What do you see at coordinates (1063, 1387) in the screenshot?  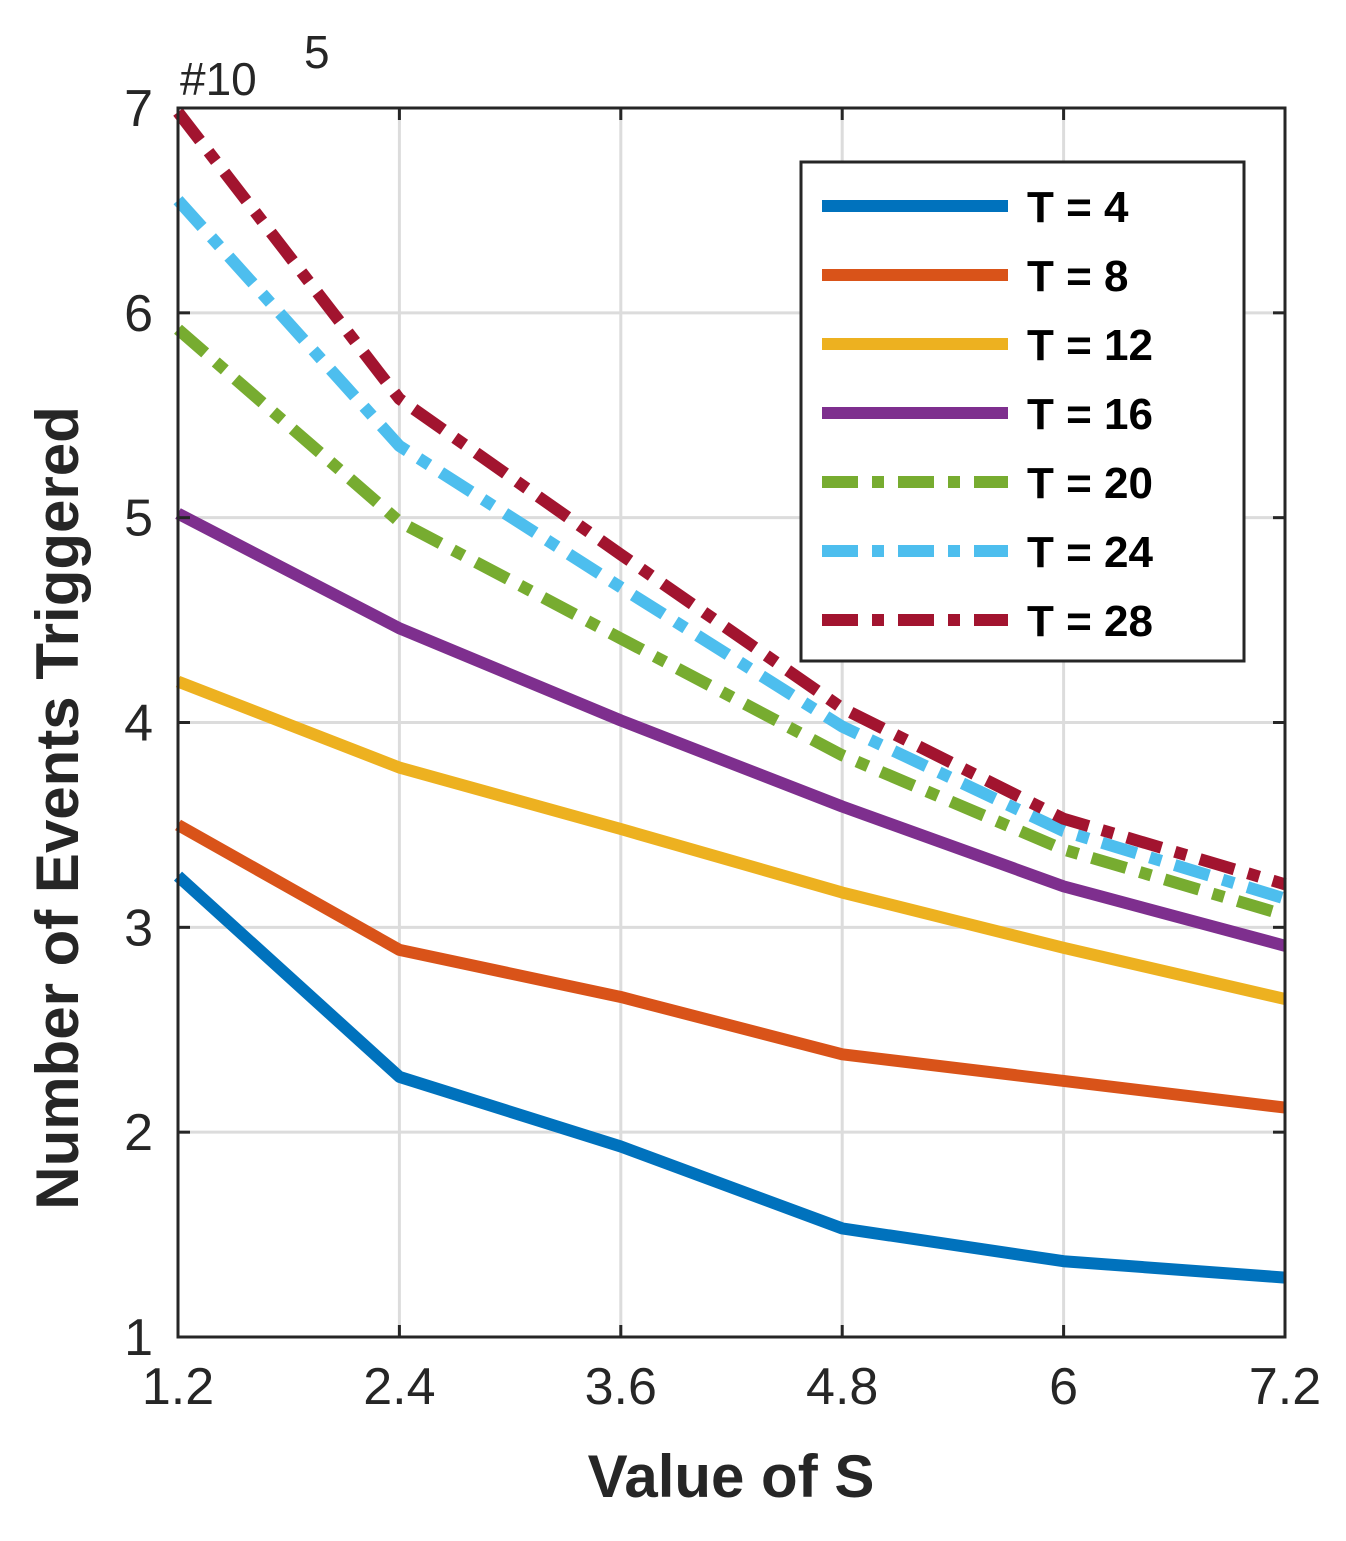 I see `x-tick-label: 6` at bounding box center [1063, 1387].